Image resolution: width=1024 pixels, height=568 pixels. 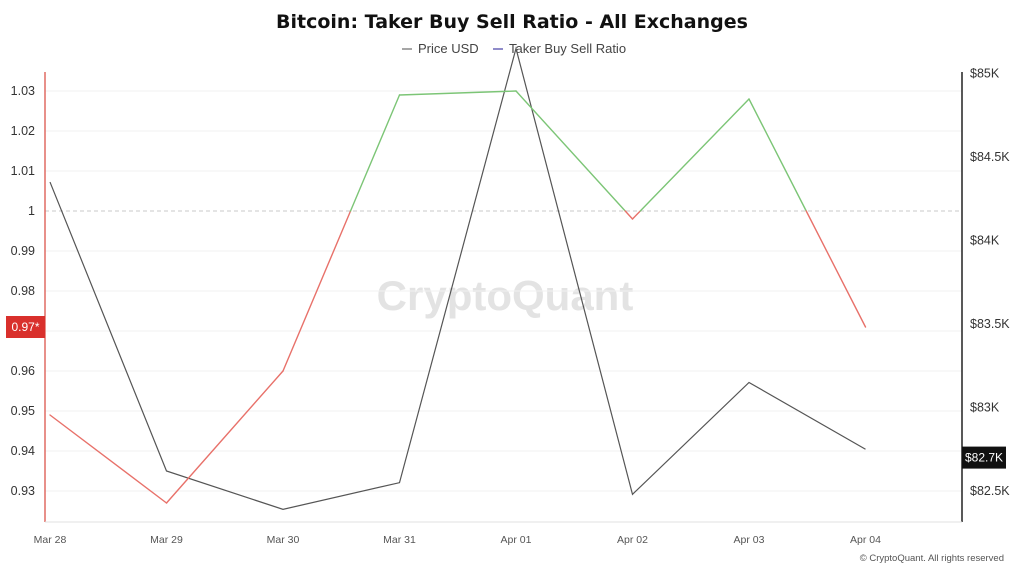 What do you see at coordinates (632, 540) in the screenshot?
I see `x-tick-label: Apr 02` at bounding box center [632, 540].